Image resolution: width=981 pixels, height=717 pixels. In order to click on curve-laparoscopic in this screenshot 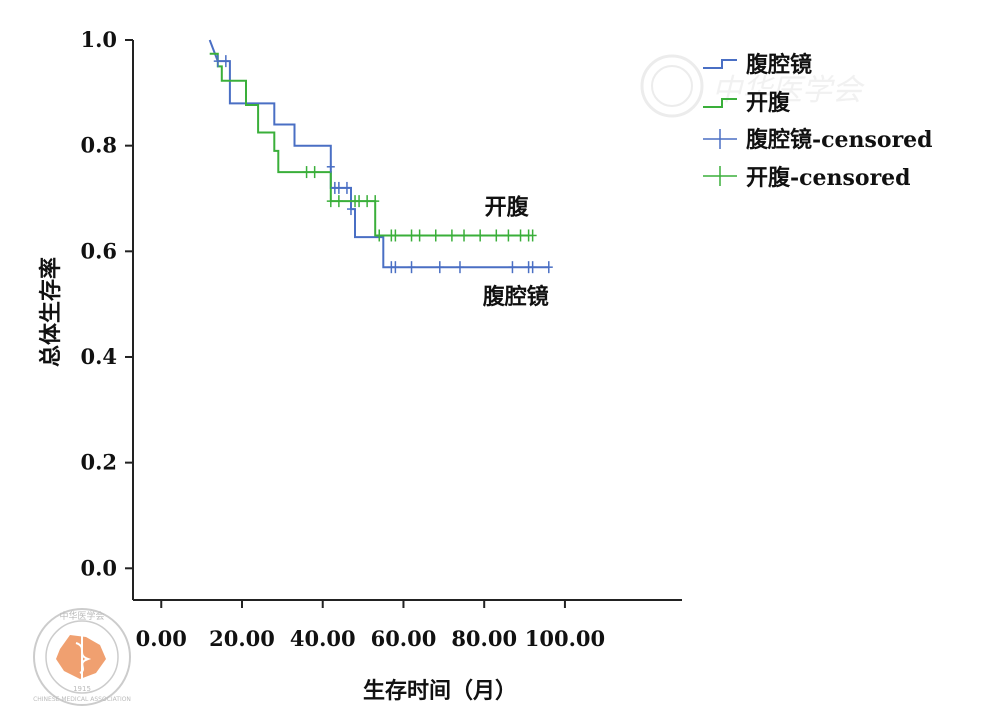, I will do `click(378, 154)`.